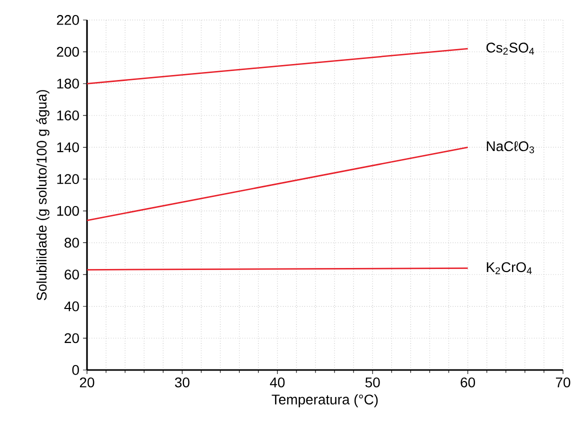  I want to click on y-tick-label: 180, so click(68, 83).